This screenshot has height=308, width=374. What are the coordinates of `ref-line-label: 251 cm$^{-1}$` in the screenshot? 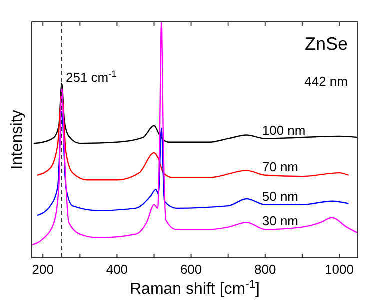 It's located at (91, 77).